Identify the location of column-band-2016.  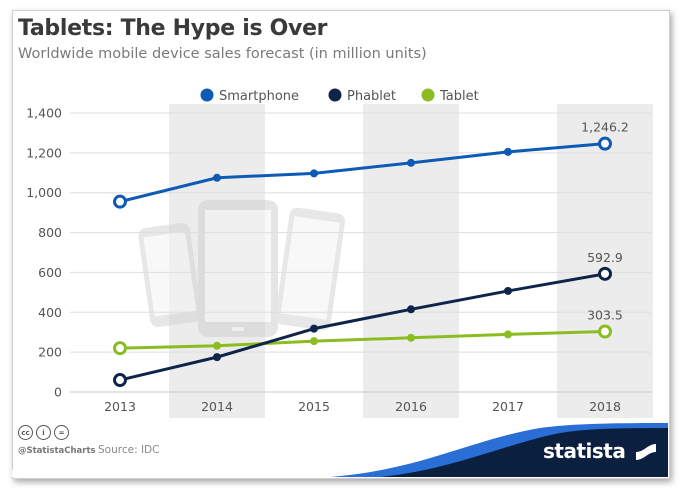
(411, 261).